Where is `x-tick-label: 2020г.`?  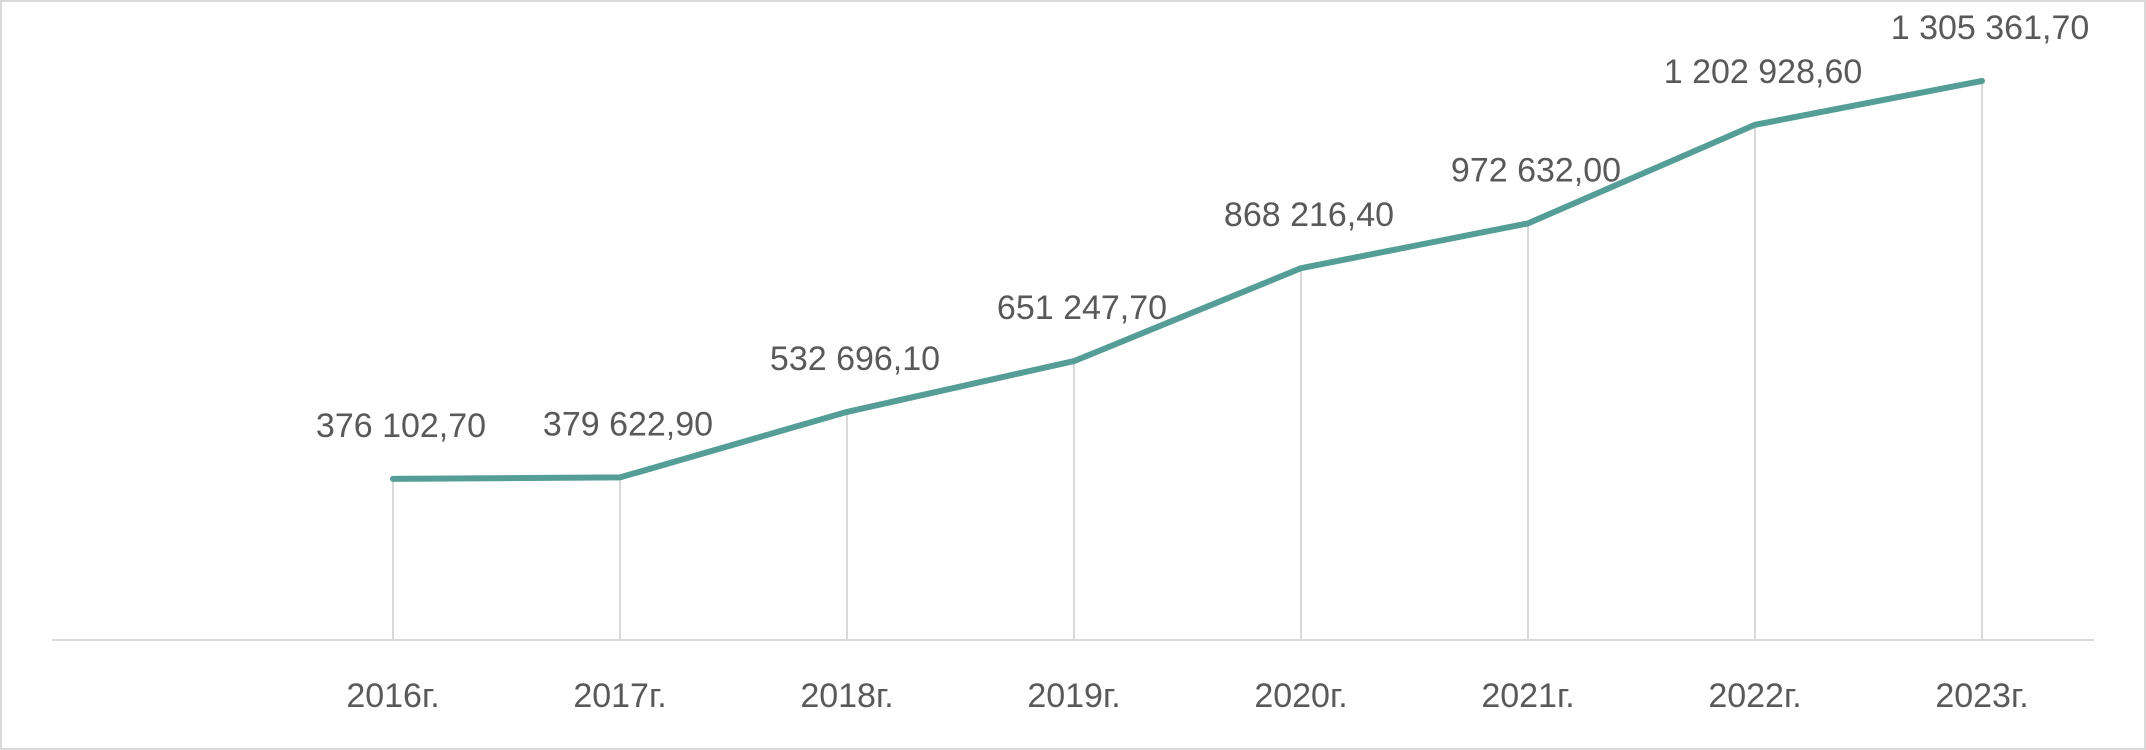 x-tick-label: 2020г. is located at coordinates (1300, 696).